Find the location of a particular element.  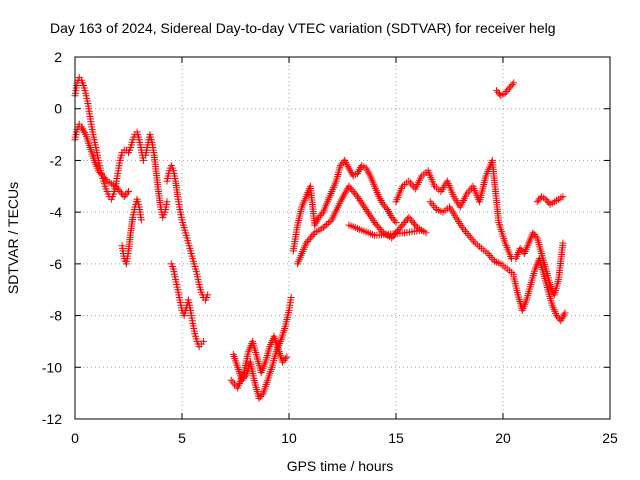

series-seg-plateau is located at coordinates (454, 209).